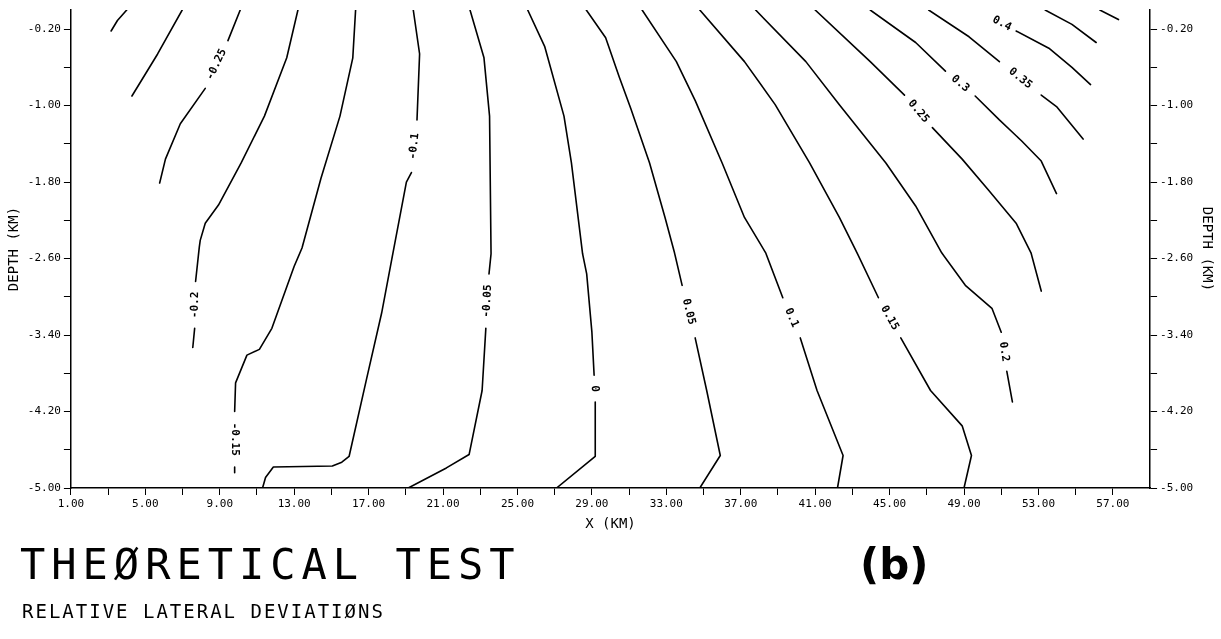 This screenshot has height=639, width=1221. Describe the element at coordinates (517, 504) in the screenshot. I see `x-tick-label: 25.00` at that location.